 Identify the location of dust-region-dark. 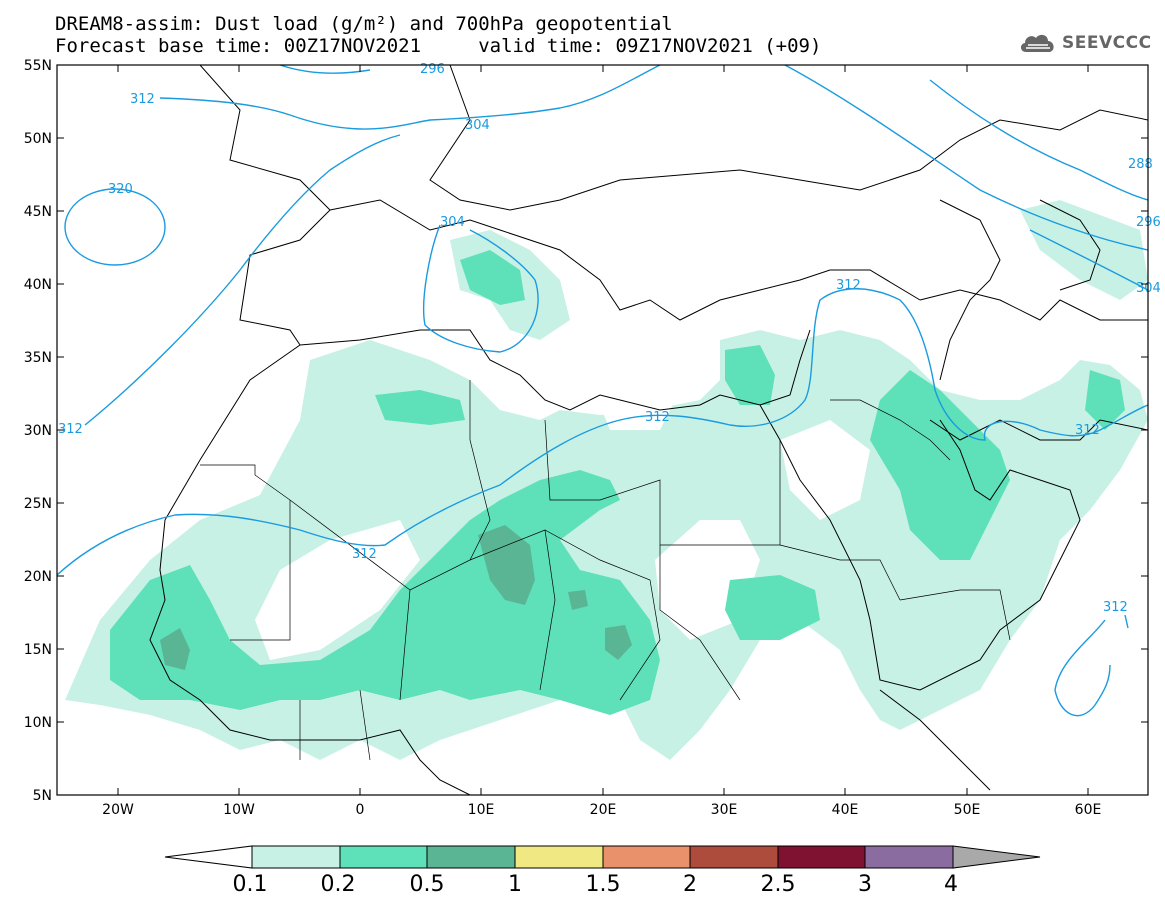
(506, 565).